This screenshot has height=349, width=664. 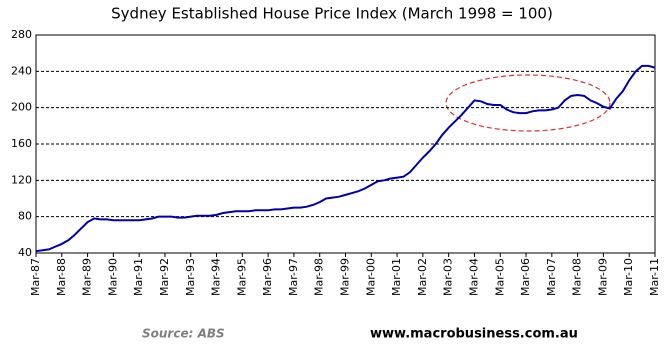 I want to click on x-tick-label: Mar-00, so click(x=370, y=277).